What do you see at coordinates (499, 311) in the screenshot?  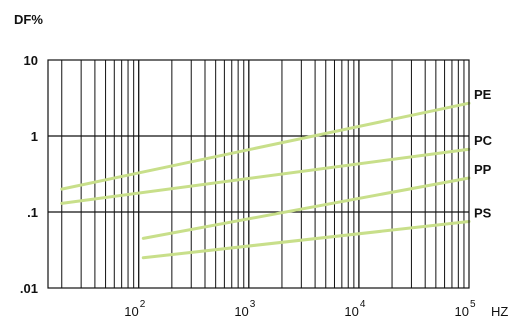 I see `x-axis-label: HZ` at bounding box center [499, 311].